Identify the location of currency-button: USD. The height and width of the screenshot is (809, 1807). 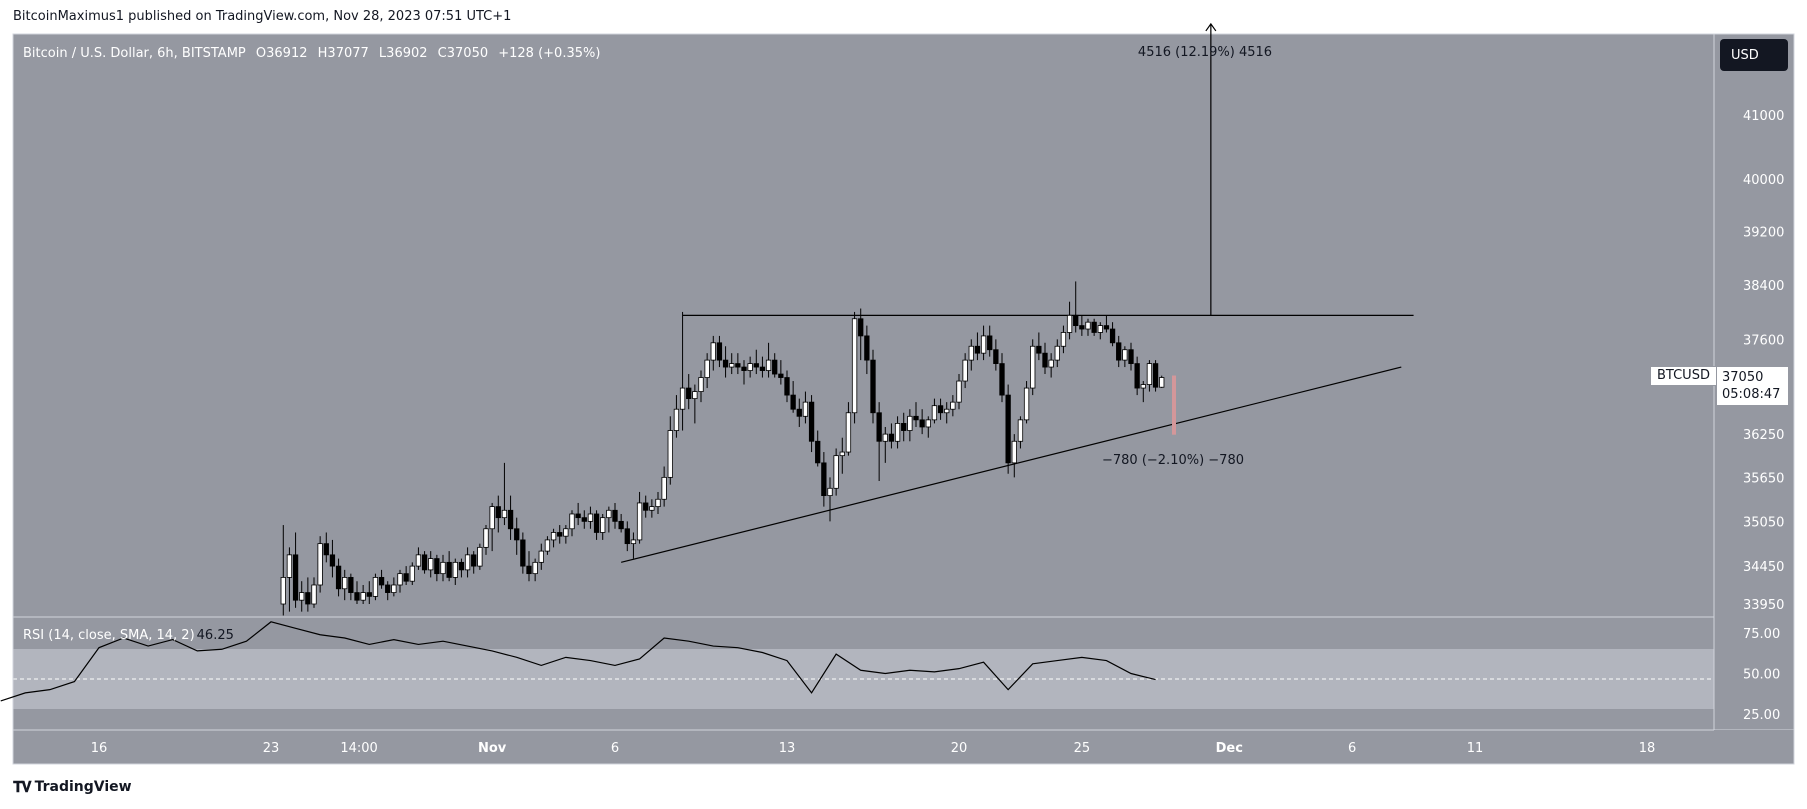
(1754, 55).